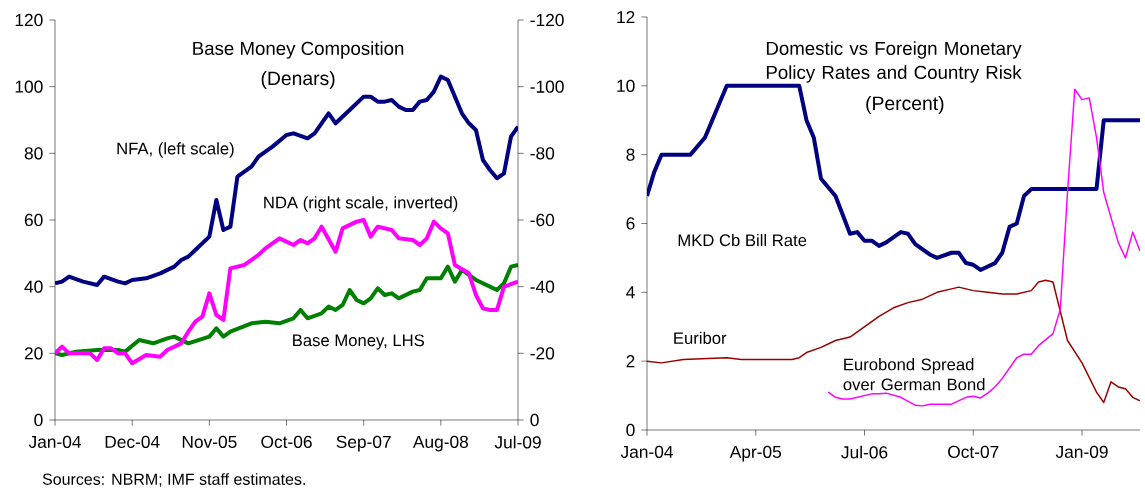 Image resolution: width=1145 pixels, height=492 pixels. Describe the element at coordinates (534, 420) in the screenshot. I see `y2-tick-label: 0` at that location.